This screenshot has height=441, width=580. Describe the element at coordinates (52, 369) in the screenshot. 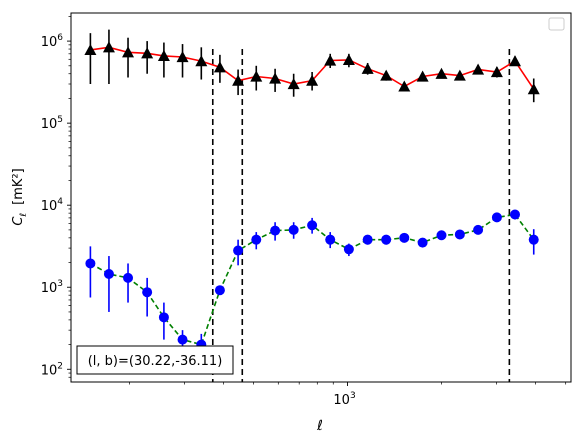

I see `y-tick-label: 102` at that location.